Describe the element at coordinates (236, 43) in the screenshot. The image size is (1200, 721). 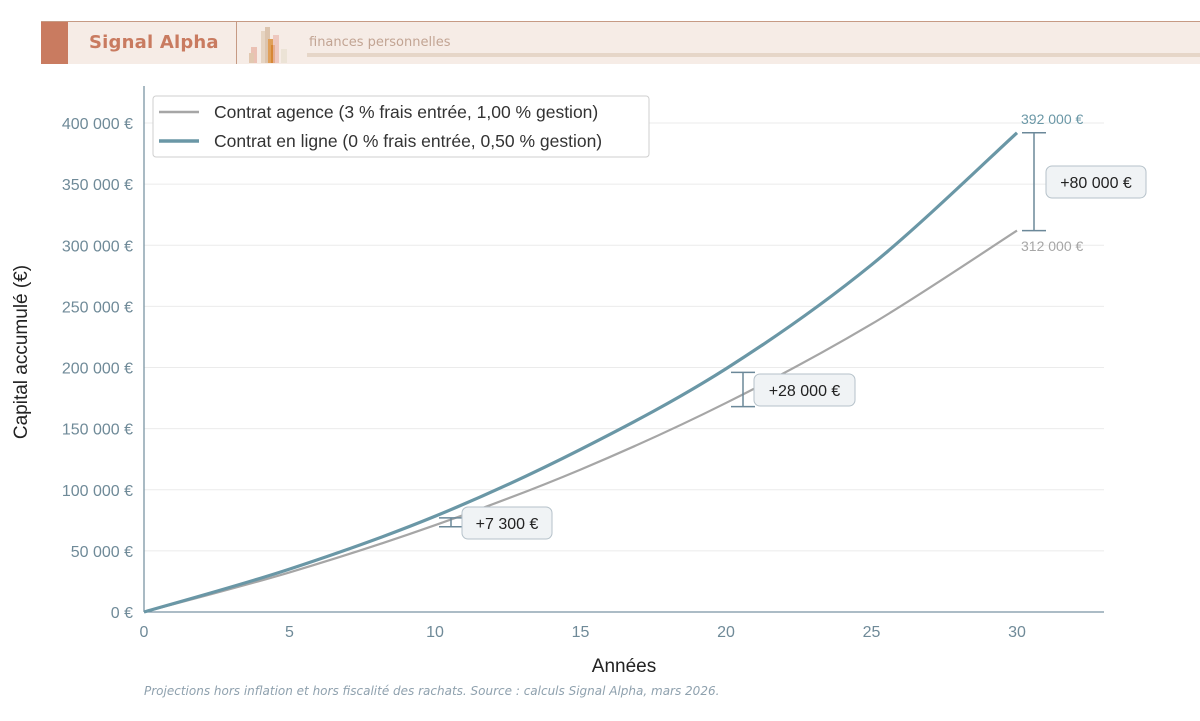
I see `brand-divider` at that location.